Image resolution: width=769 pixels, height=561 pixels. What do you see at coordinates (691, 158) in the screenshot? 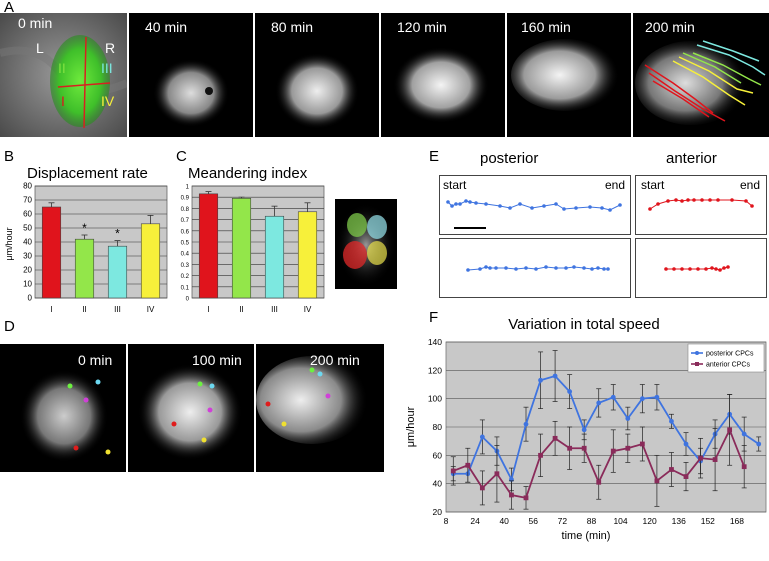
I see `anterior-title: anterior` at bounding box center [691, 158].